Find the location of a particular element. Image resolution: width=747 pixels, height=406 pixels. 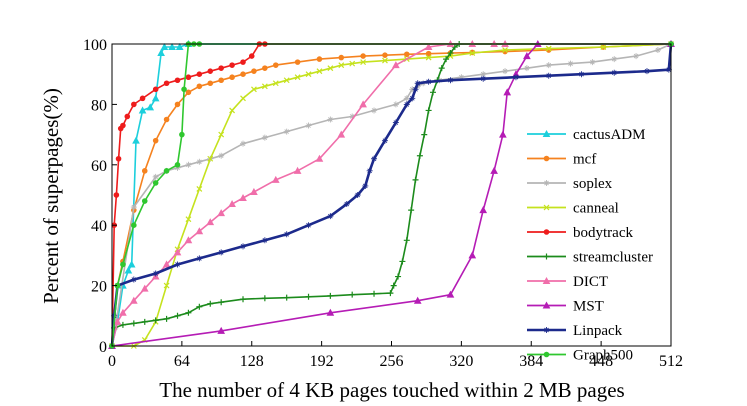

legend-graph500-point is located at coordinates (546, 354).